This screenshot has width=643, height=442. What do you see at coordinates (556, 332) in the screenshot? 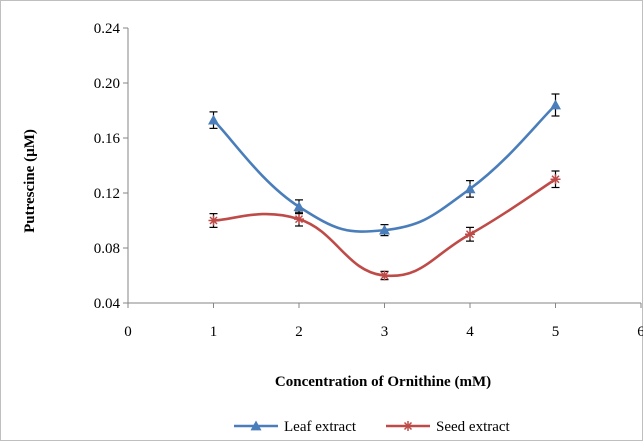
I see `x-tick-label: 5` at bounding box center [556, 332].